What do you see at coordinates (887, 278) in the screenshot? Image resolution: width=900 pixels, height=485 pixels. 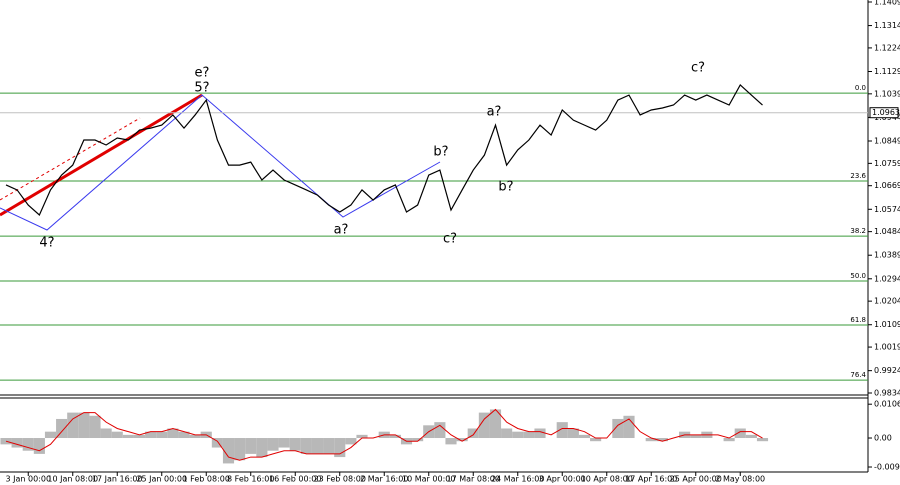 I see `y-tick-label: 1.0294` at bounding box center [887, 278].